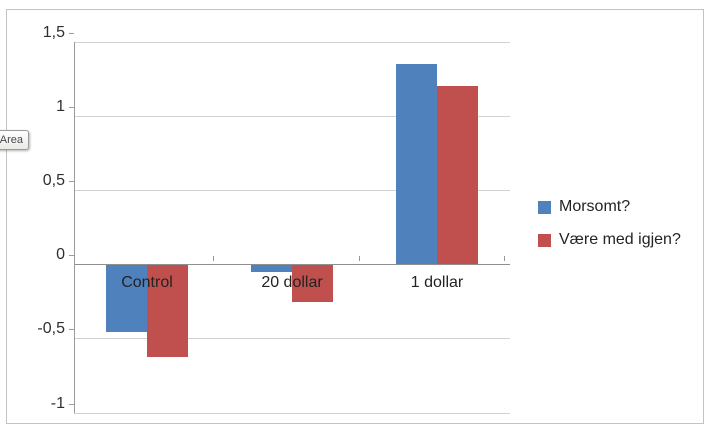 The width and height of the screenshot is (709, 434). What do you see at coordinates (60, 106) in the screenshot?
I see `value-axis-tick-label: 1` at bounding box center [60, 106].